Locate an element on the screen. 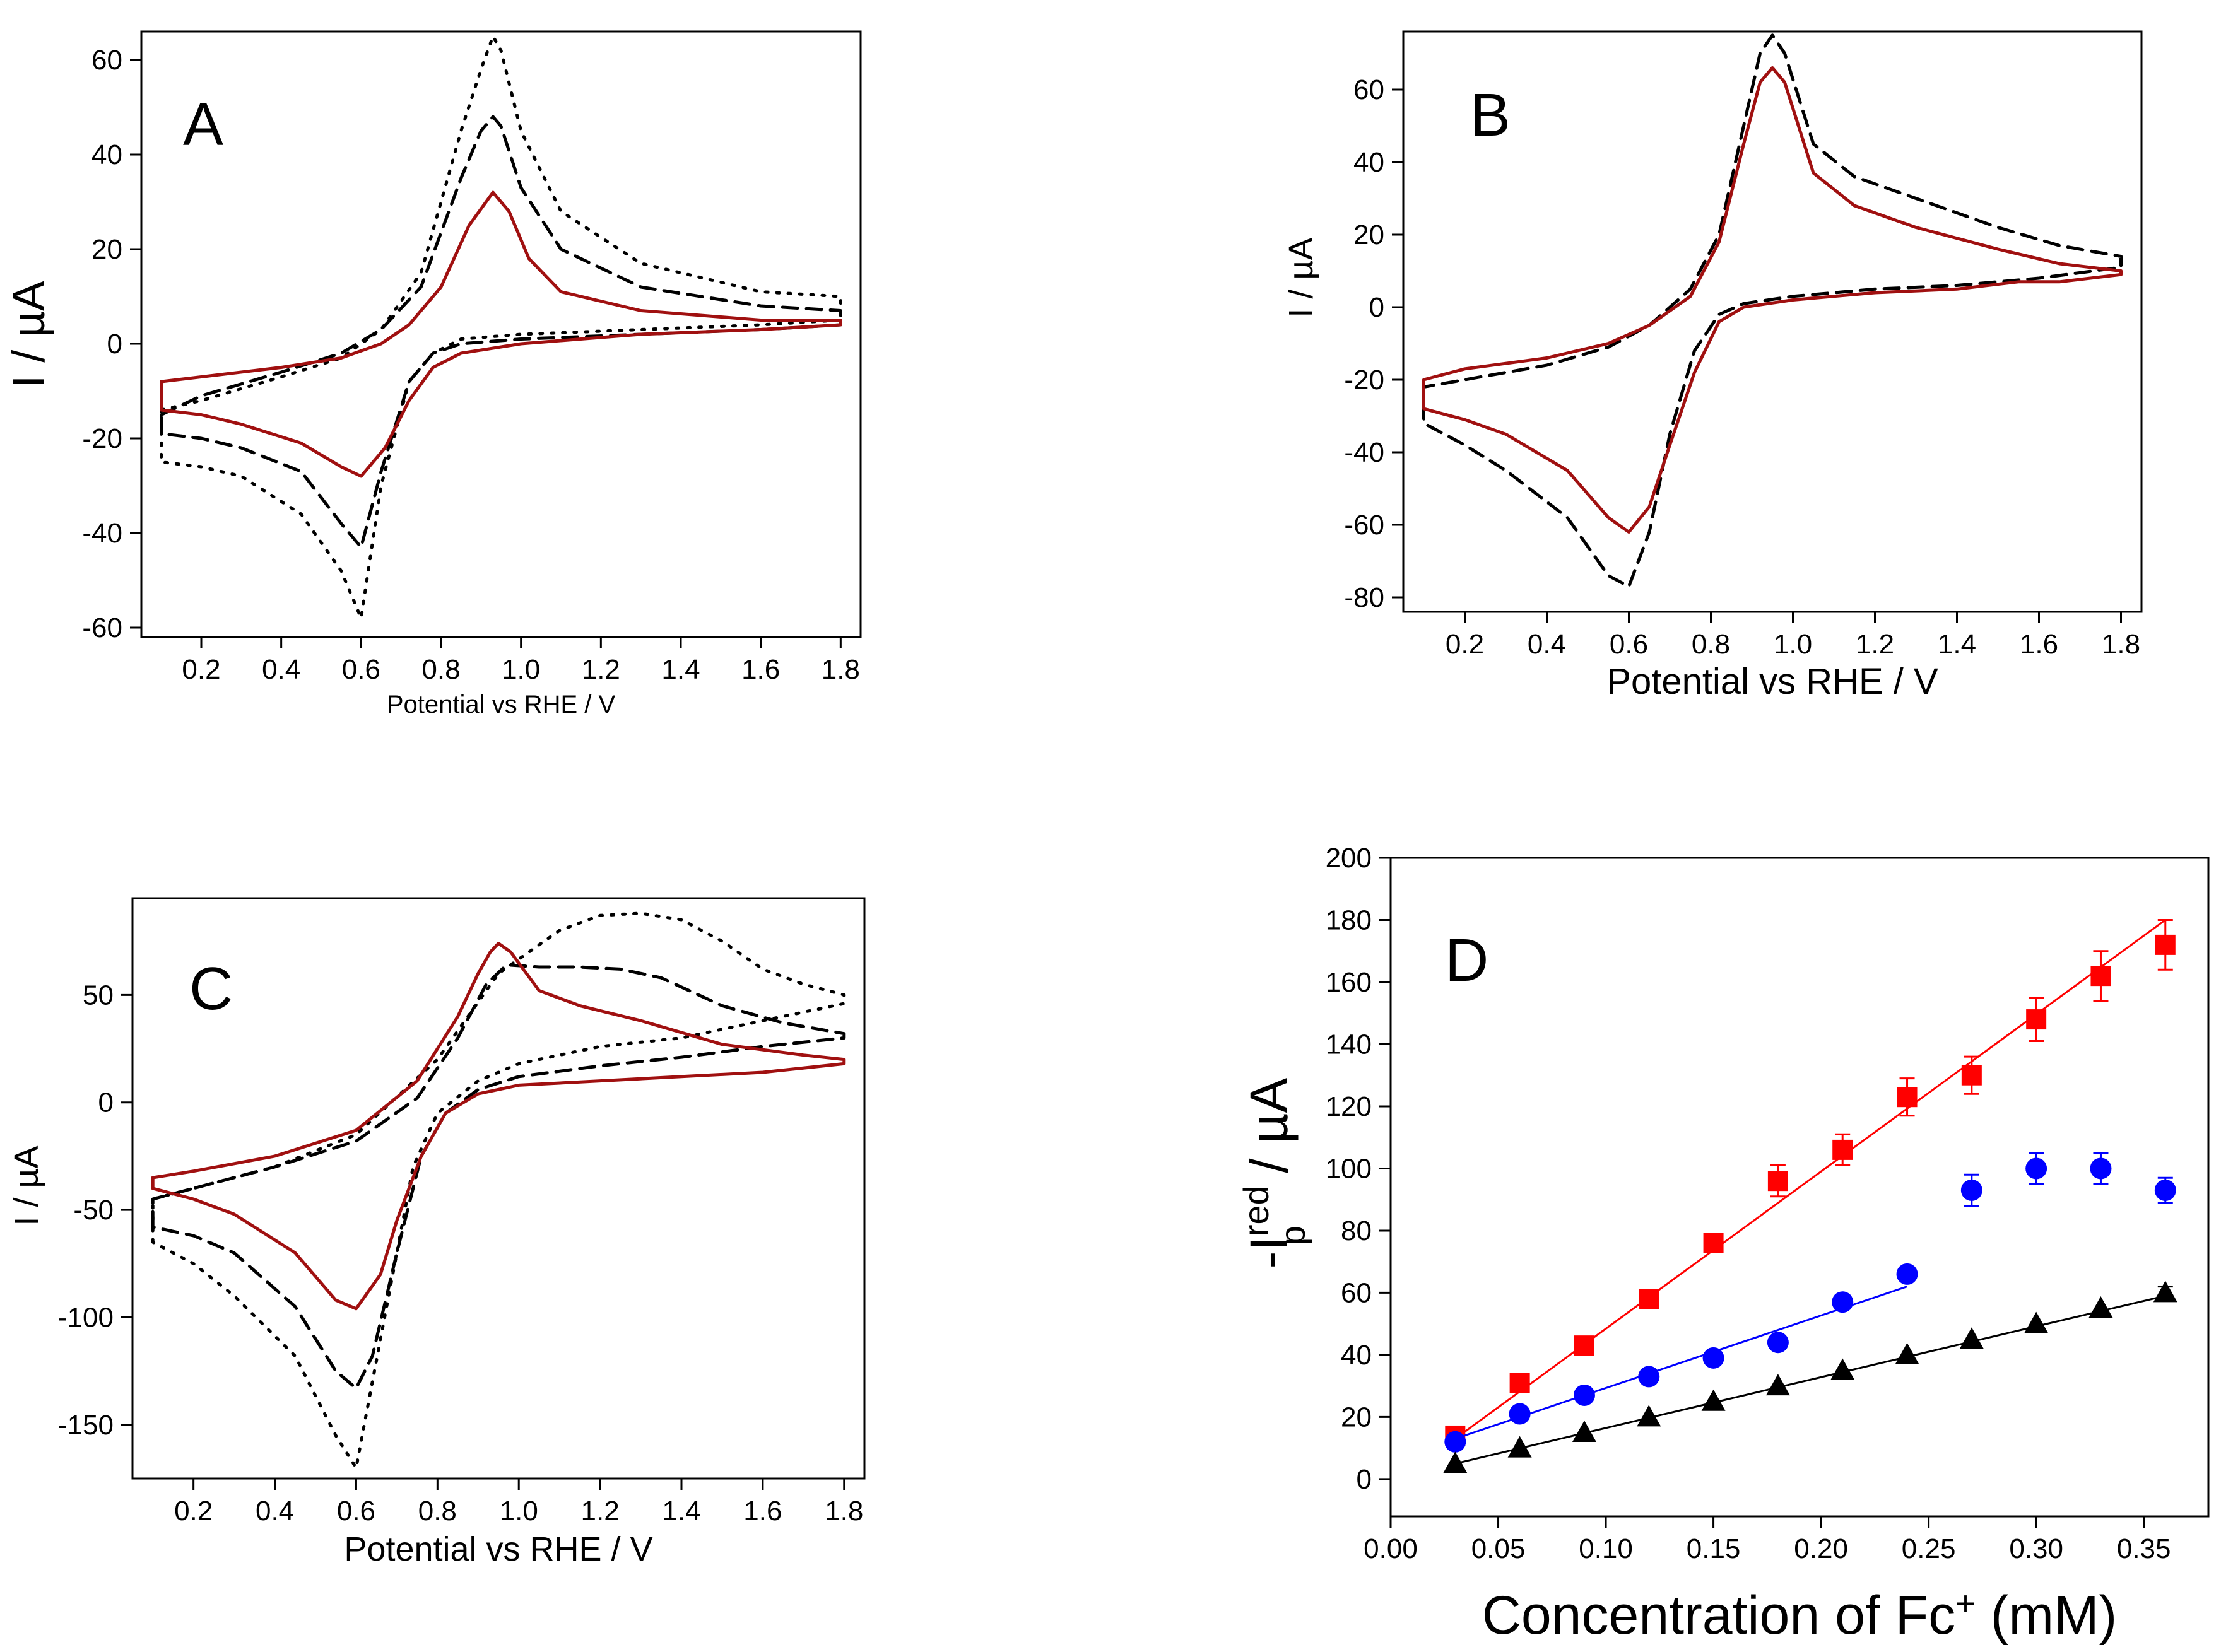 This screenshot has width=2221, height=1652. x-tick-label-C: 0.6 is located at coordinates (356, 1511).